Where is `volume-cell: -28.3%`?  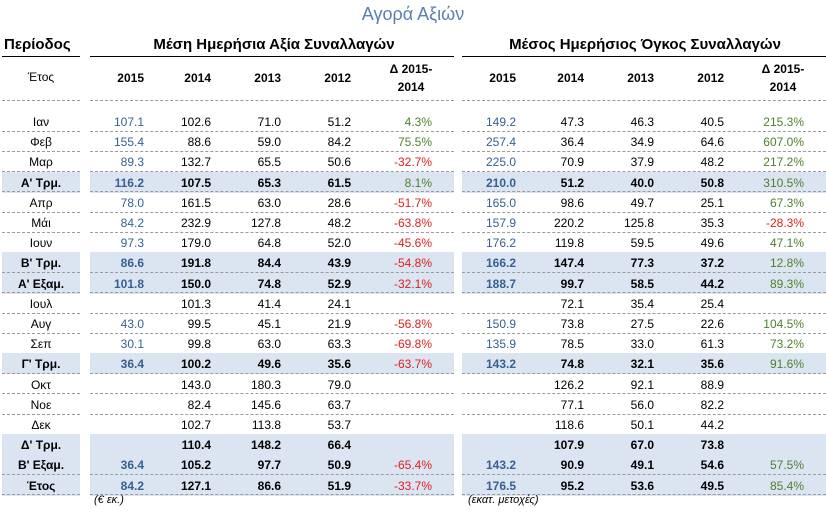 volume-cell: -28.3% is located at coordinates (784, 223).